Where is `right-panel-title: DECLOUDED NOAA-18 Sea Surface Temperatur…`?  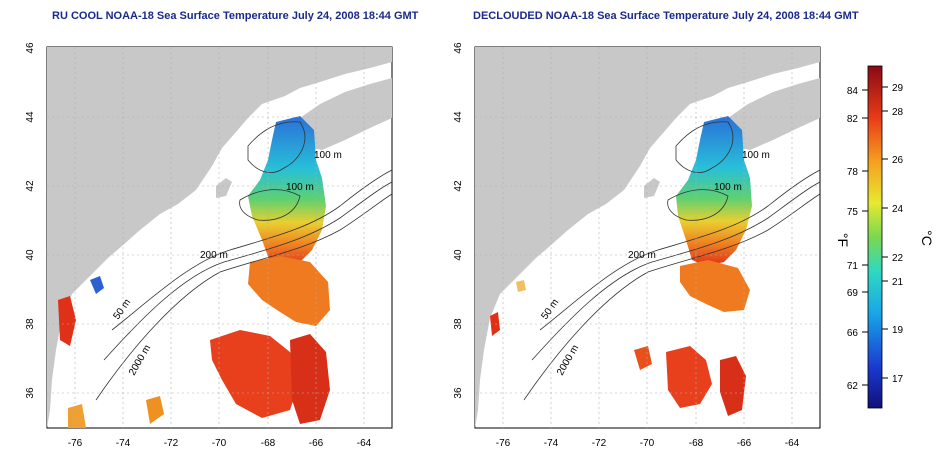 right-panel-title: DECLOUDED NOAA-18 Sea Surface Temperatur… is located at coordinates (666, 16).